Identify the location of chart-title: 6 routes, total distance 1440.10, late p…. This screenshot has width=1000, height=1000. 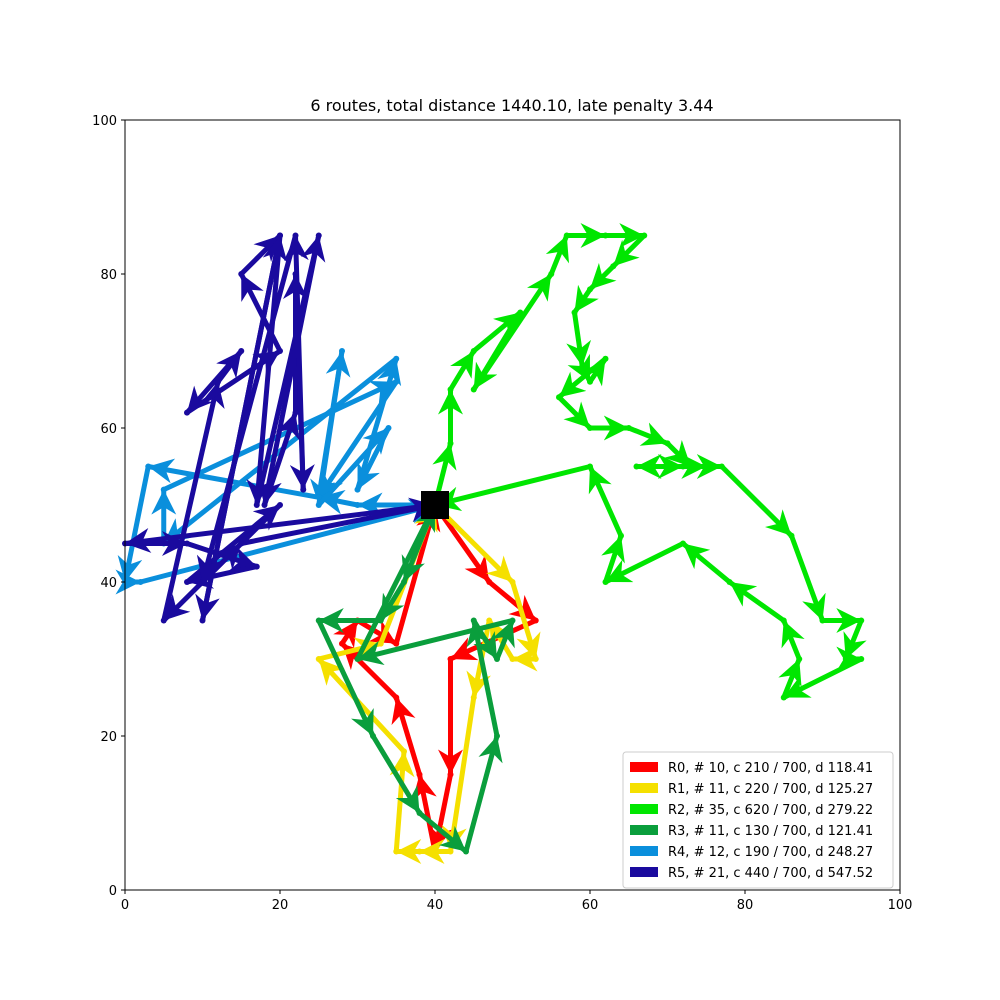
(511, 105).